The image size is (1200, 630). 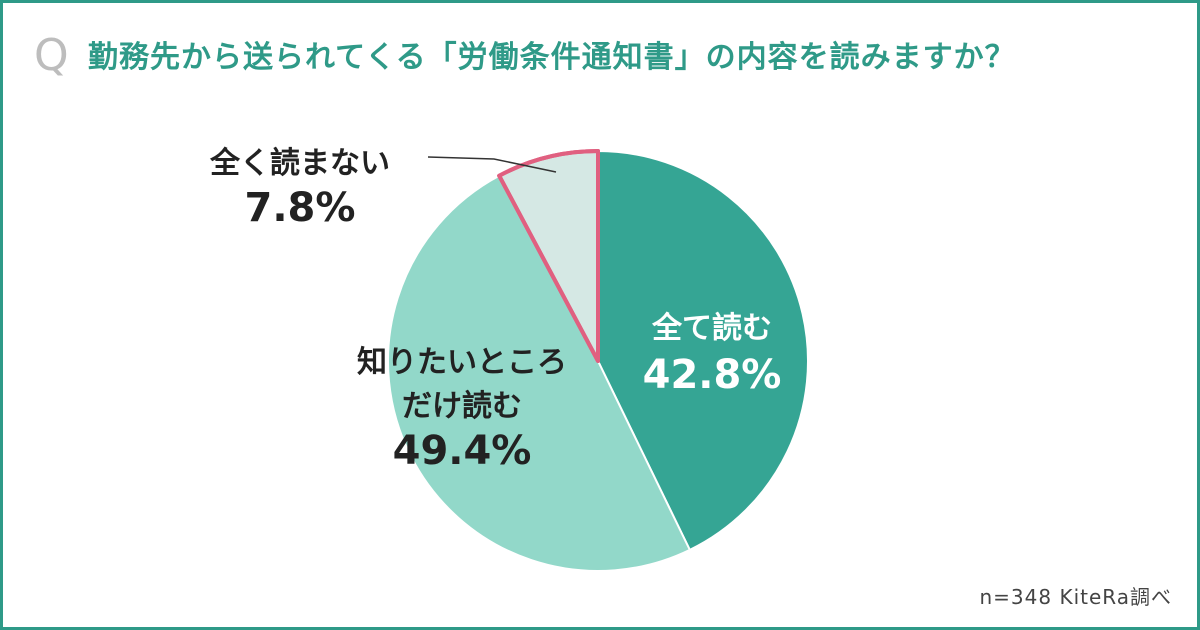 What do you see at coordinates (1075, 597) in the screenshot?
I see `survey-source-note: n=348 KiteRa調べ` at bounding box center [1075, 597].